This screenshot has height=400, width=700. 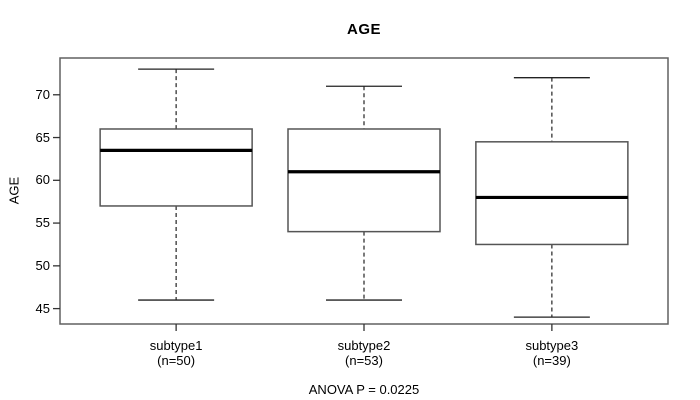 I want to click on iqr-box-subtype2, so click(x=364, y=180).